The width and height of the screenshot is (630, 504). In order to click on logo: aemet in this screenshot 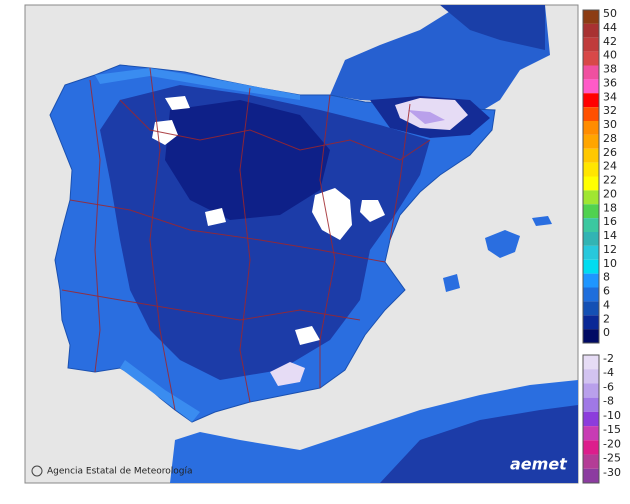, I will do `click(539, 464)`.